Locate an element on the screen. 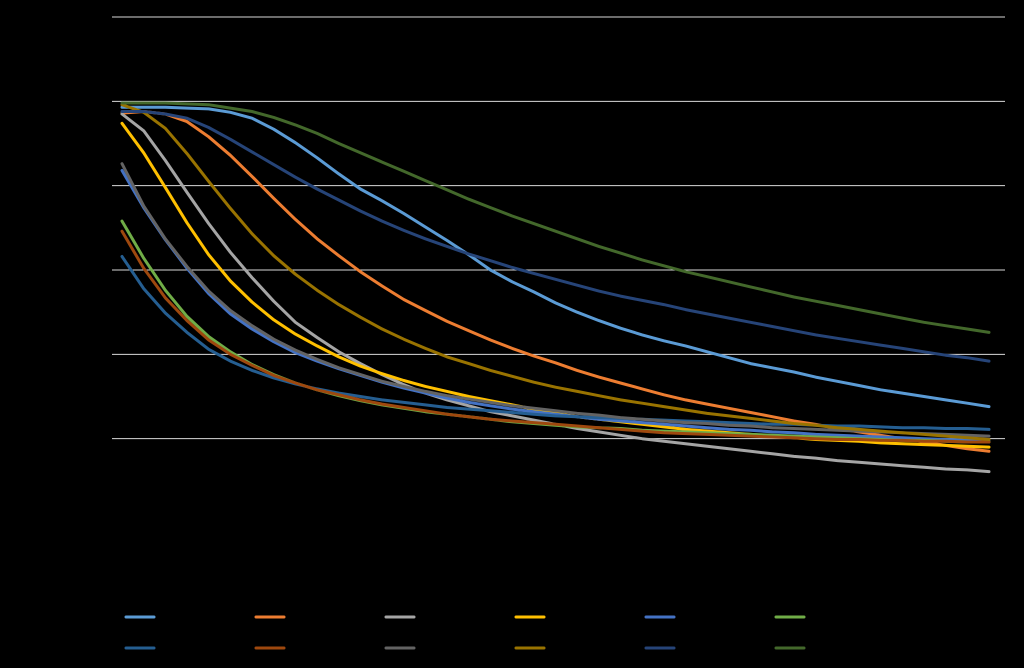 The width and height of the screenshot is (1024, 668). legend is located at coordinates (465, 632).